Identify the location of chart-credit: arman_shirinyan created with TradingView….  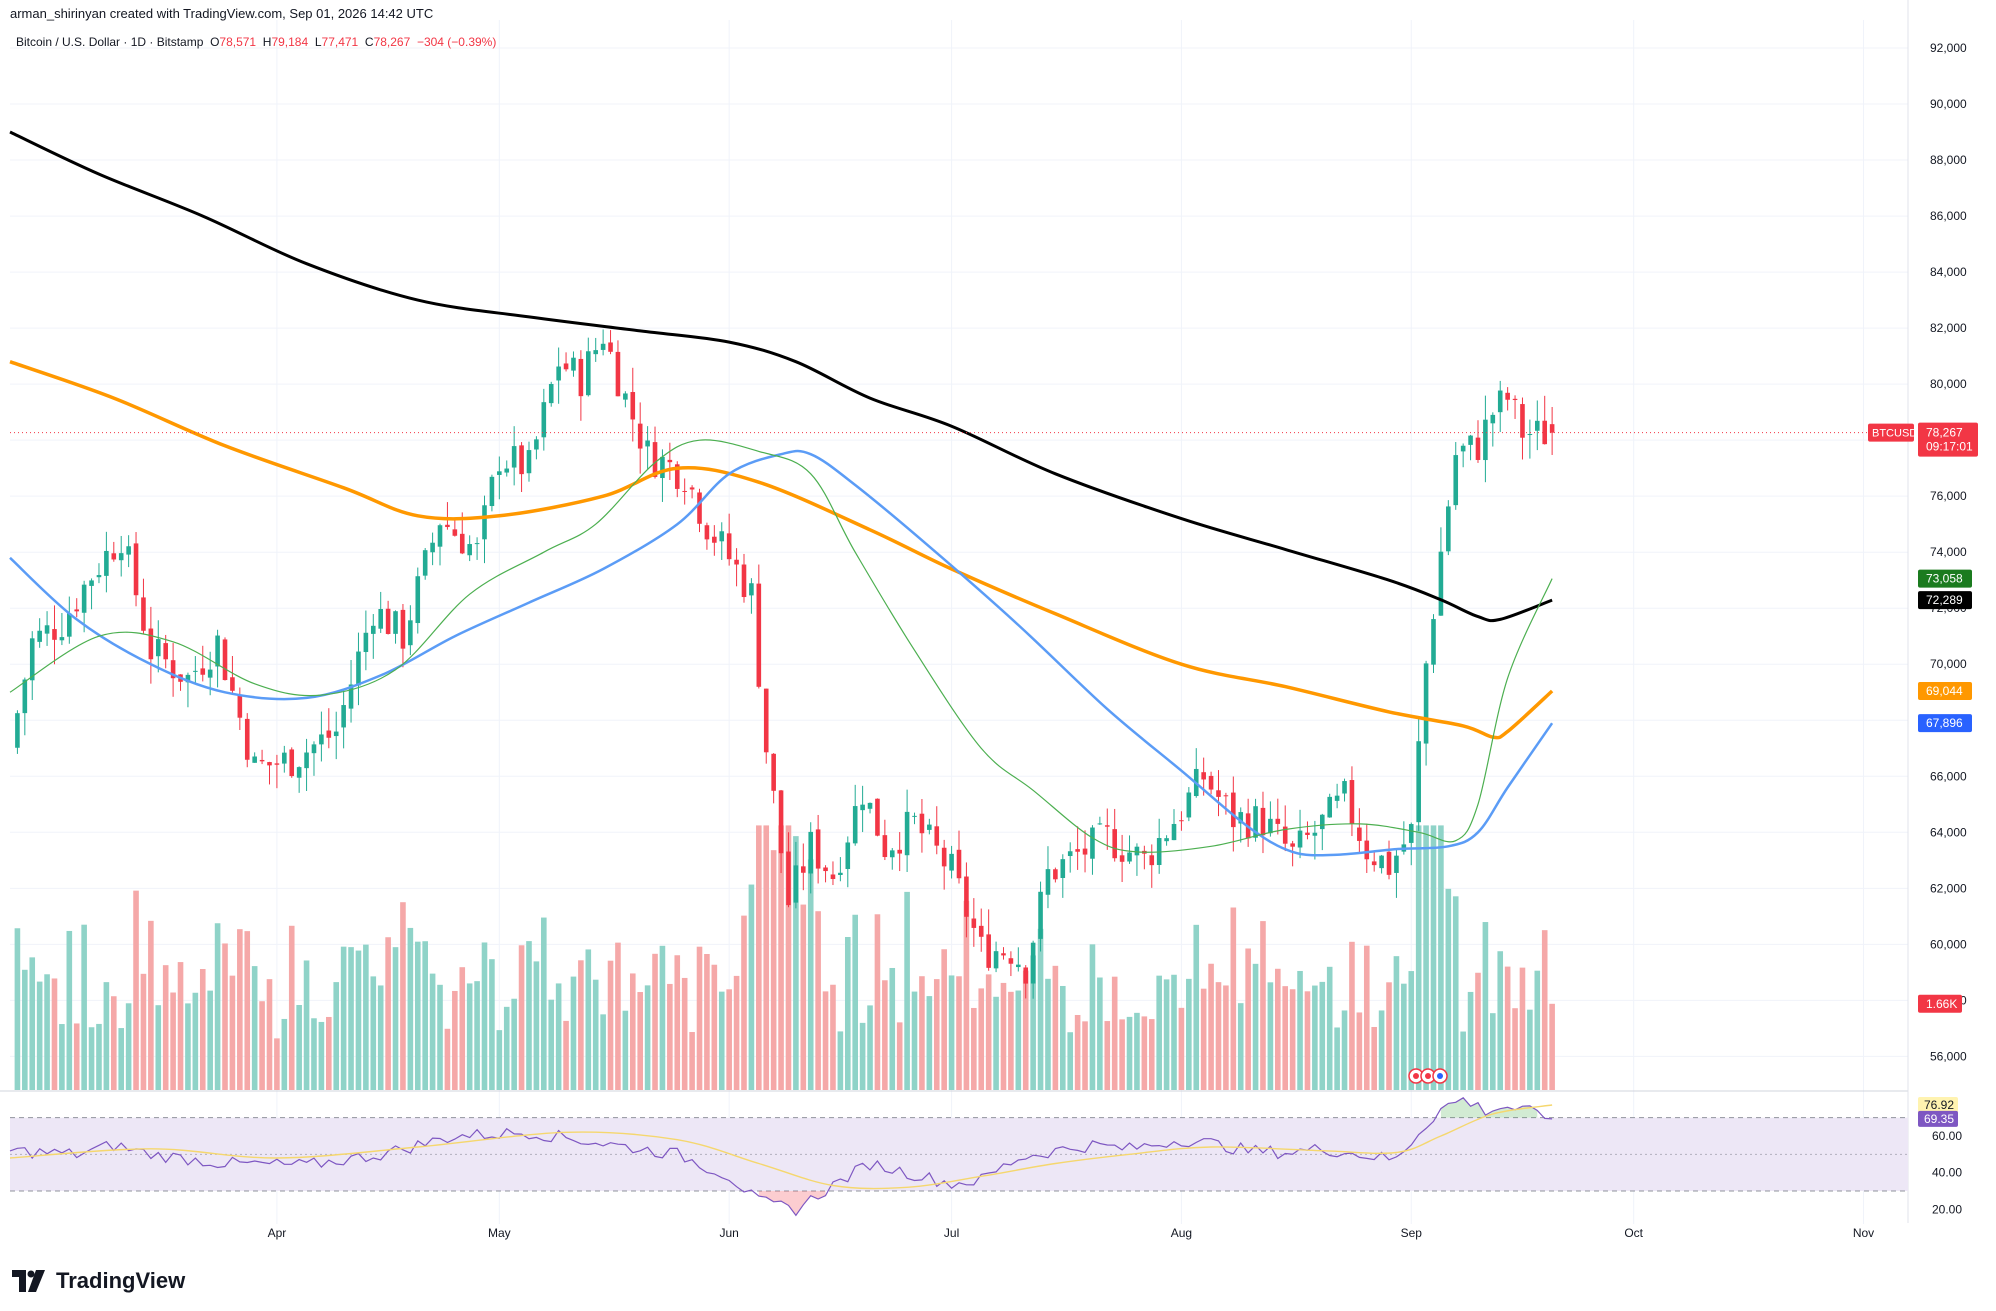
(222, 13).